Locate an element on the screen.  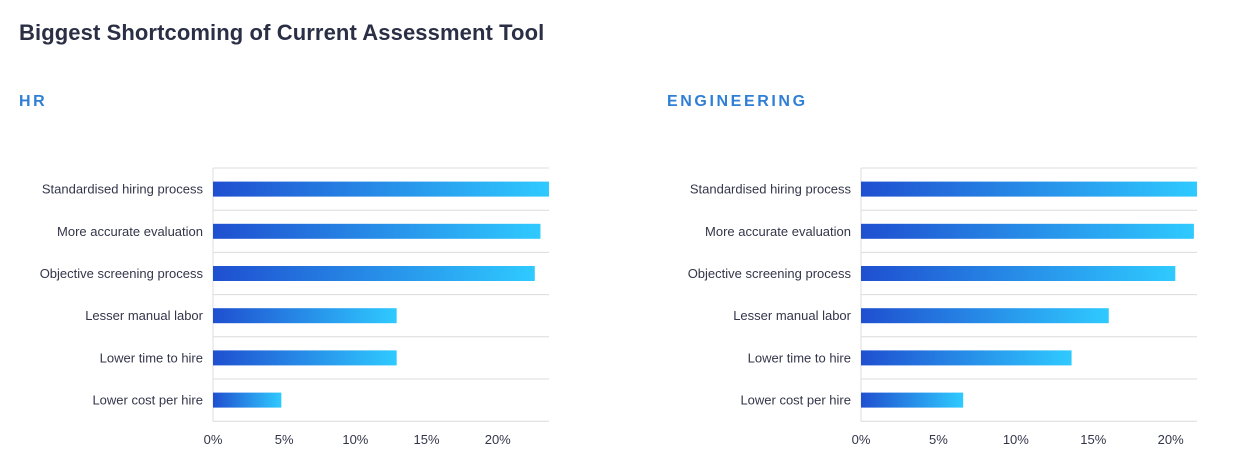
chart-heading-engineering: ENGINEERING is located at coordinates (737, 101).